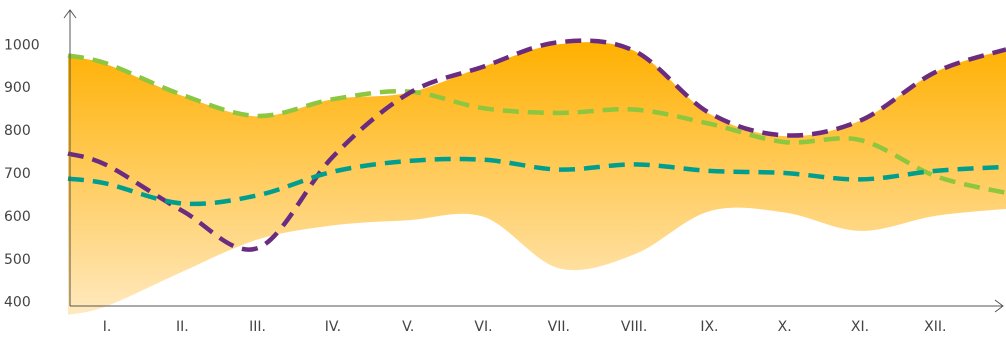  Describe the element at coordinates (17, 303) in the screenshot. I see `y-tick-label: 400` at that location.